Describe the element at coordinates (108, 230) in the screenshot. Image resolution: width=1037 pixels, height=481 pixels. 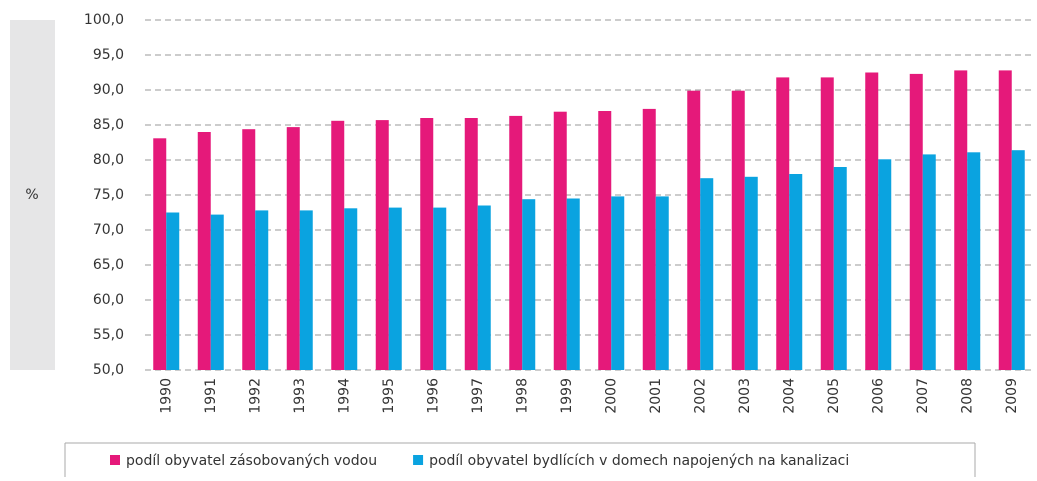
I see `y-tick-label: 70,0` at that location.